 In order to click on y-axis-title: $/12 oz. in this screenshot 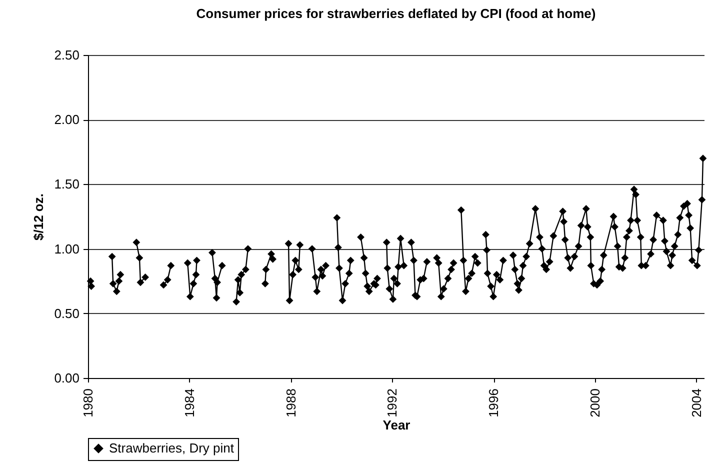, I will do `click(38, 217)`.